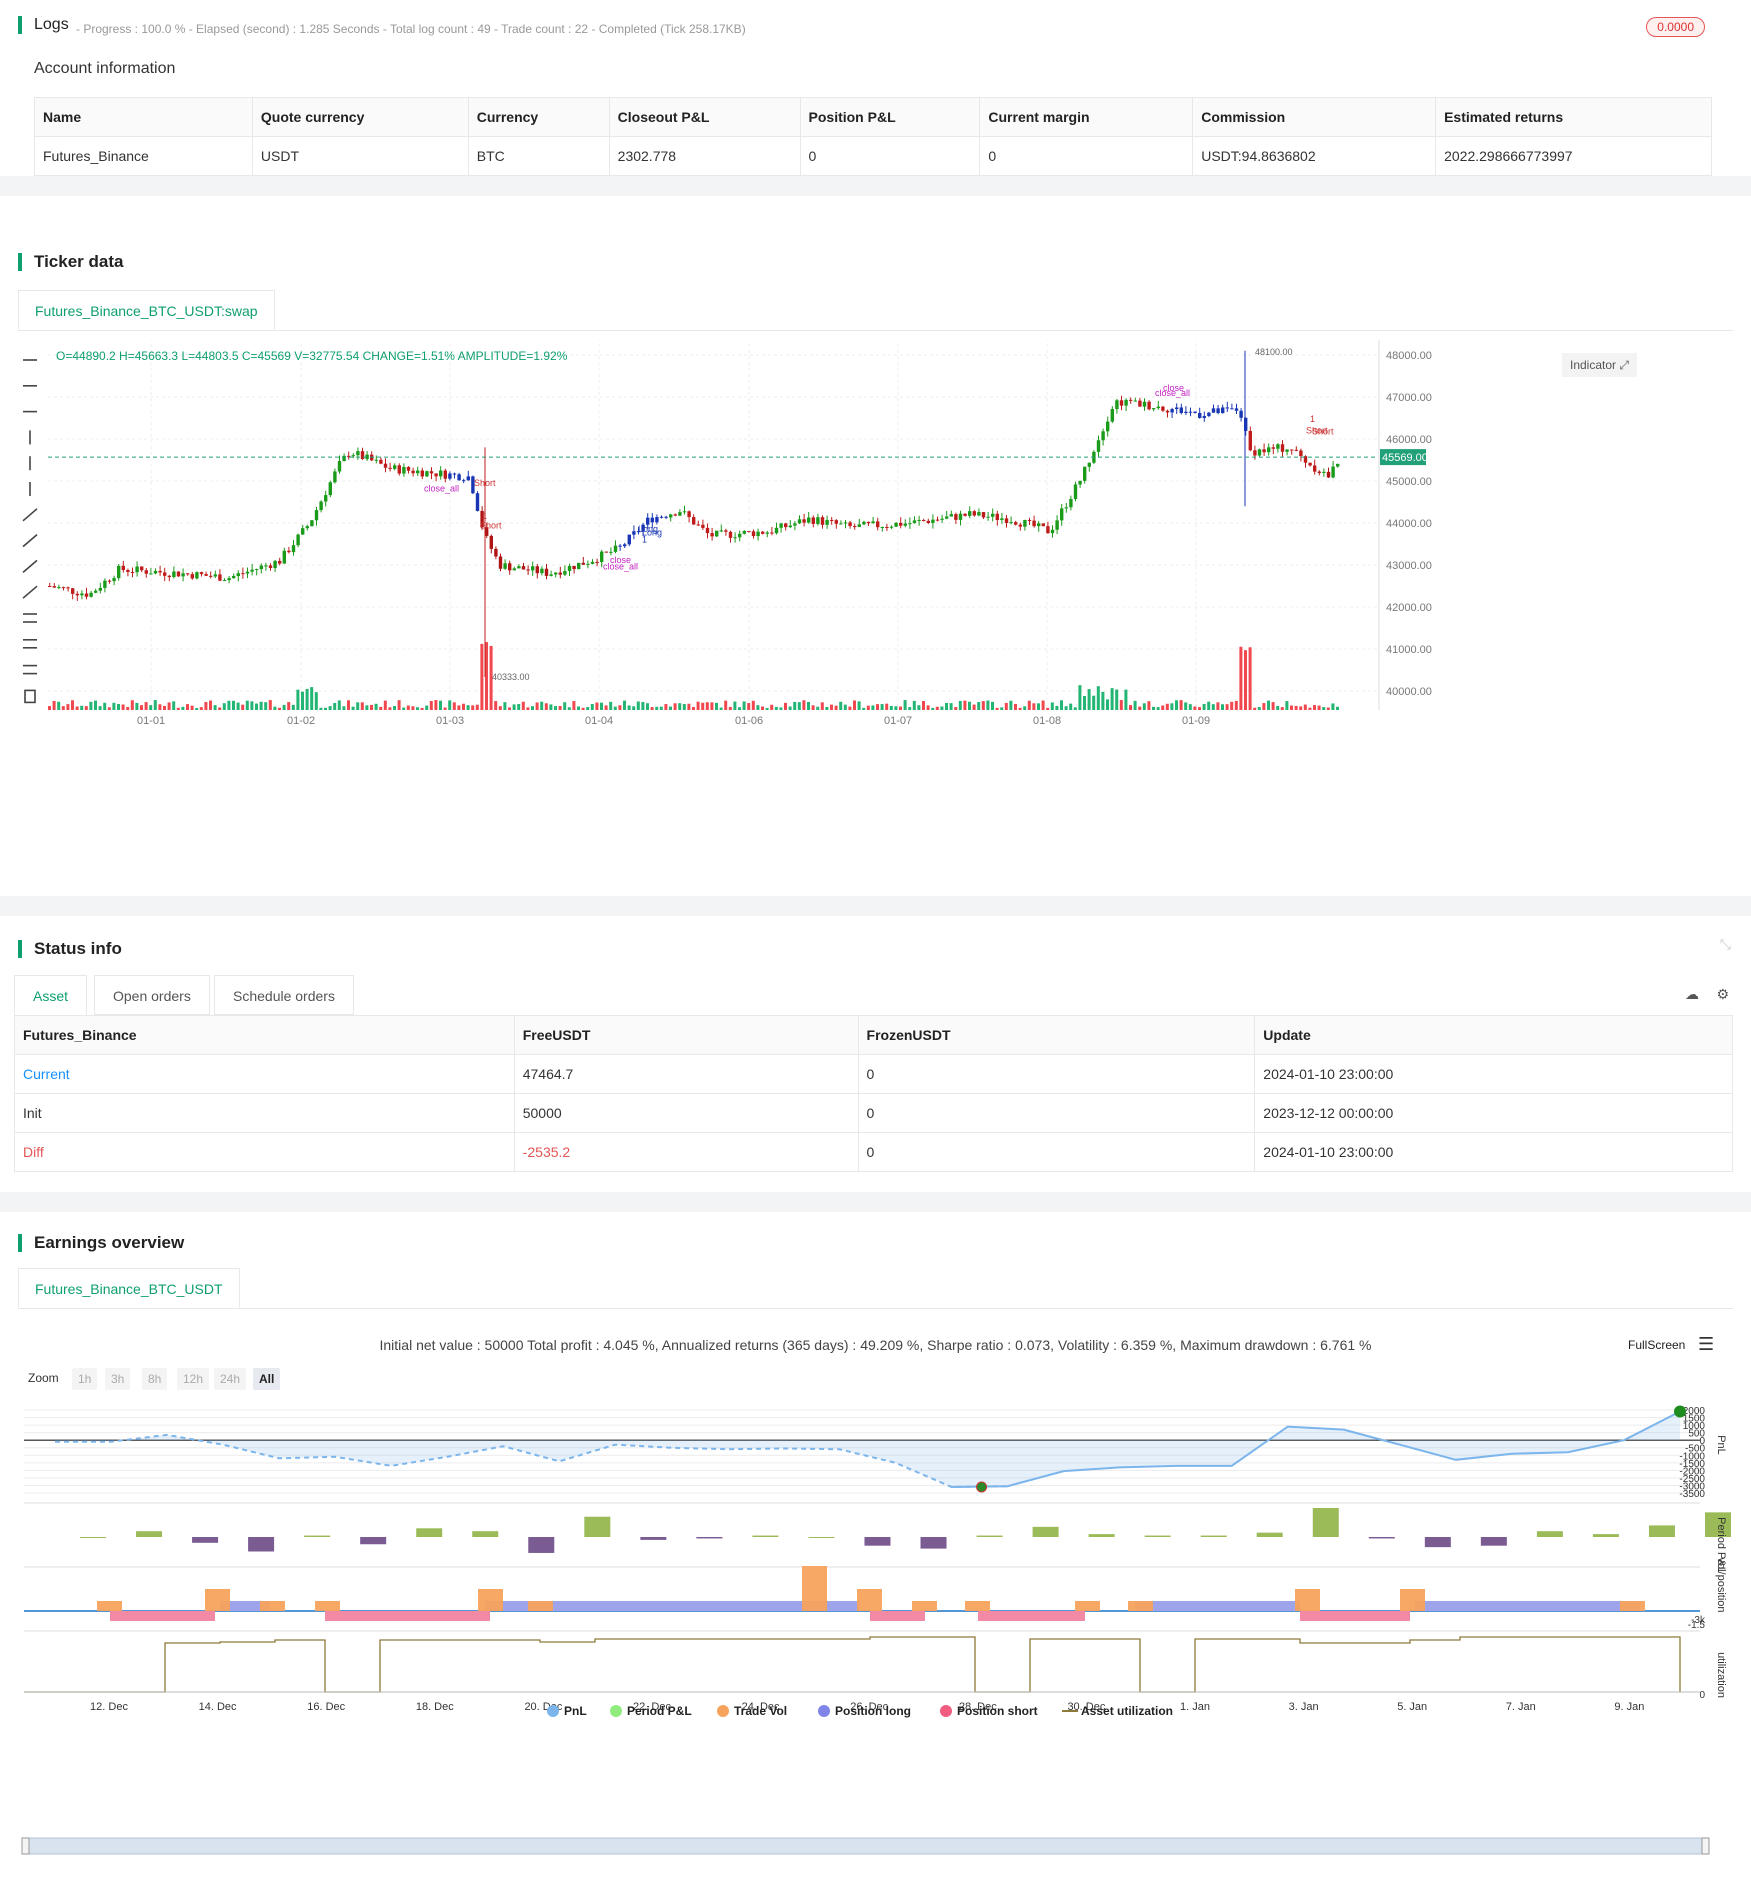  Describe the element at coordinates (30, 669) in the screenshot. I see `fib-extension-icon` at that location.